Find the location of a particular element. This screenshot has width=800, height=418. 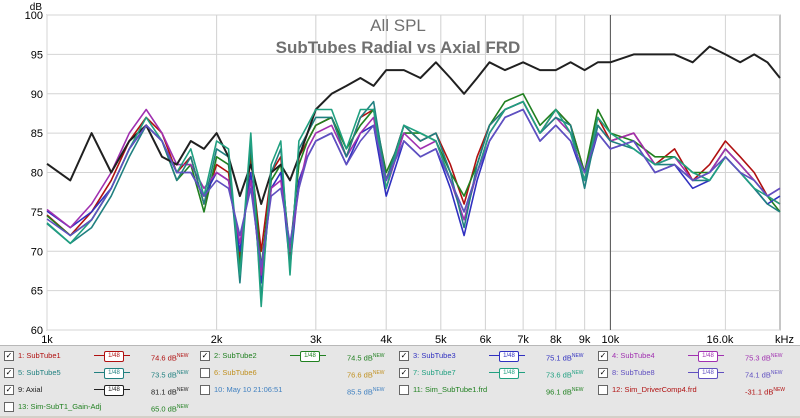

legend-value-text: 74.6 dB is located at coordinates (164, 358).